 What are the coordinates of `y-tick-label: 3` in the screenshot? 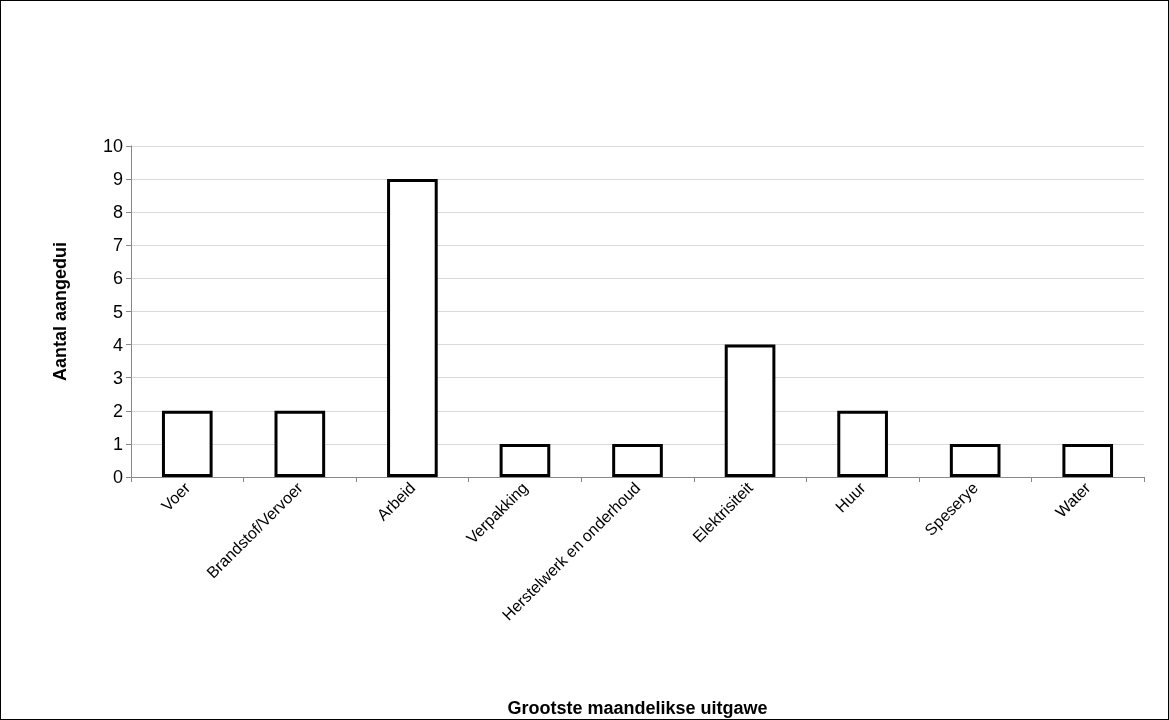 It's located at (117, 377).